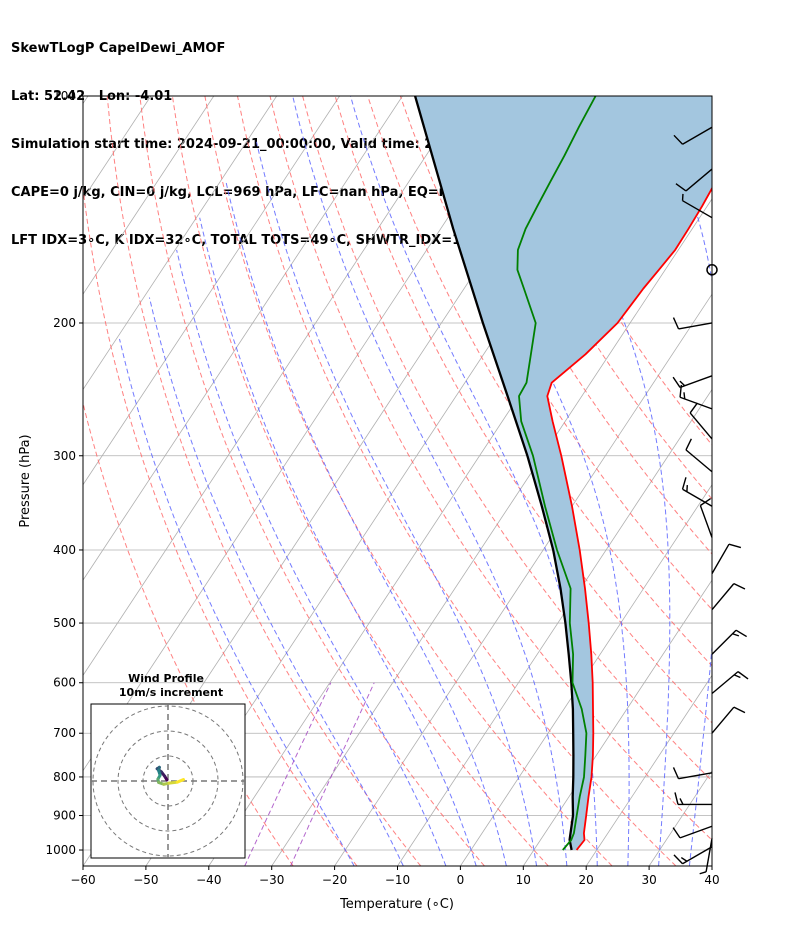  Describe the element at coordinates (523, 880) in the screenshot. I see `x-tick-label: 10` at that location.